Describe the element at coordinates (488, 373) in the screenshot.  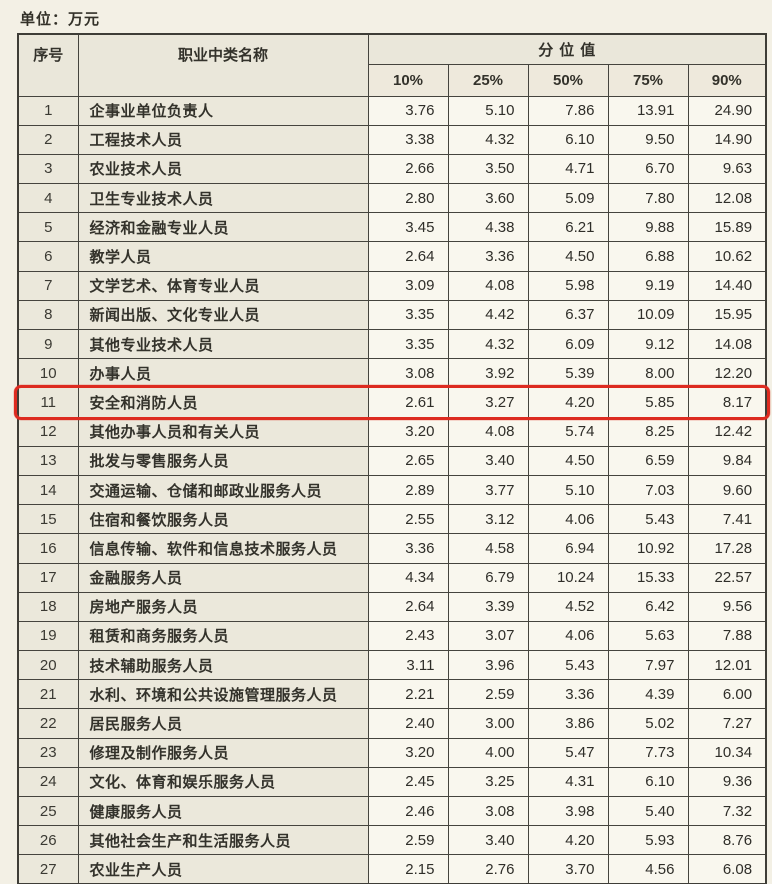
I see `percentile-value: 3.92` at that location.